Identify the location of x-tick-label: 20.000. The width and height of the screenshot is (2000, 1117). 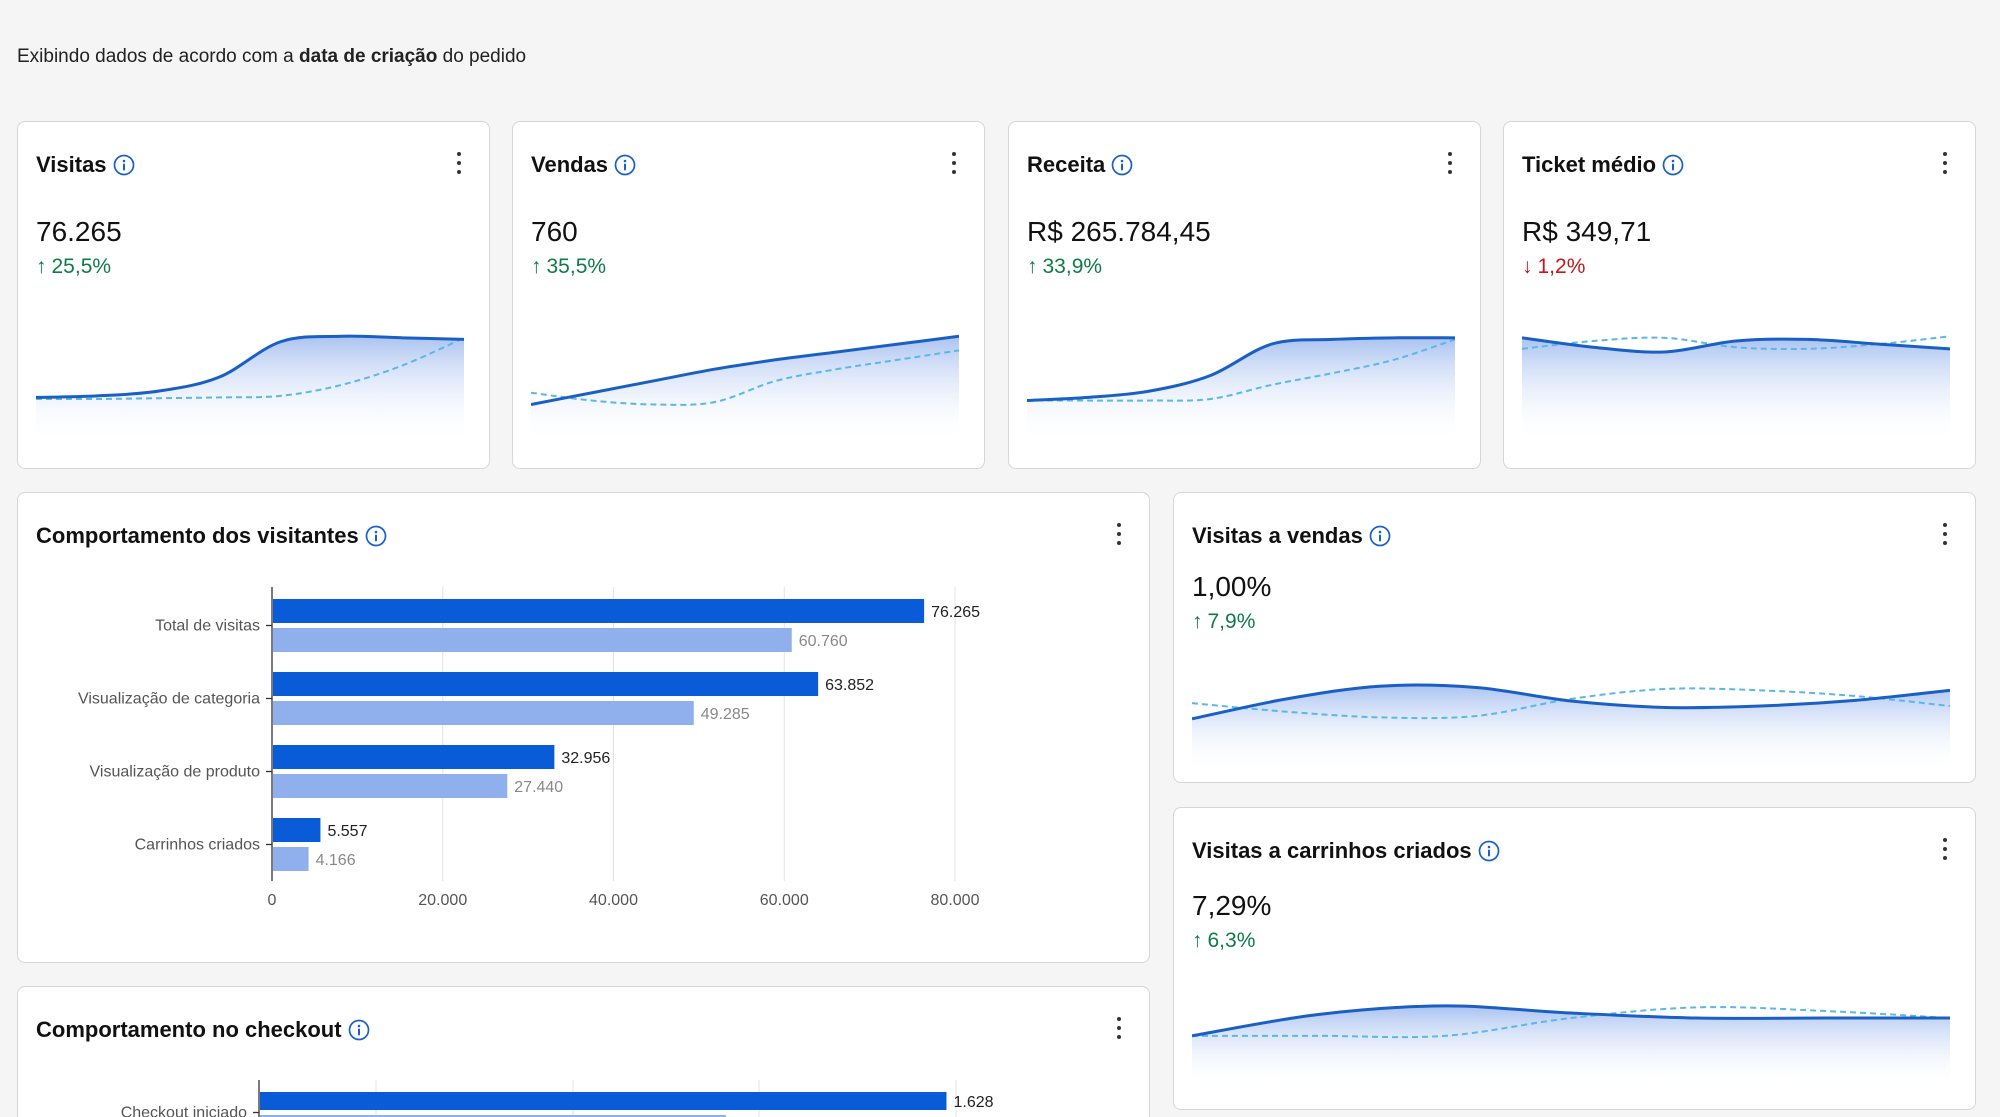
(442, 900).